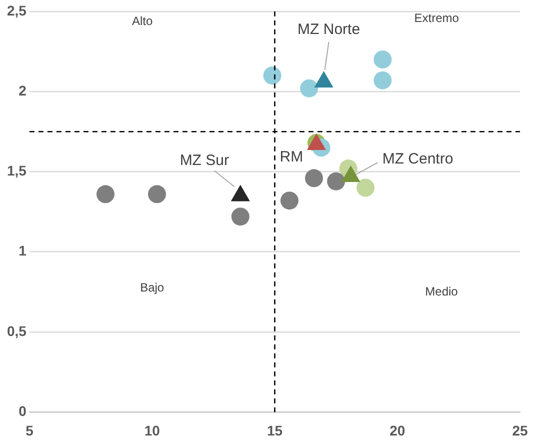  I want to click on annotation: Medio, so click(441, 291).